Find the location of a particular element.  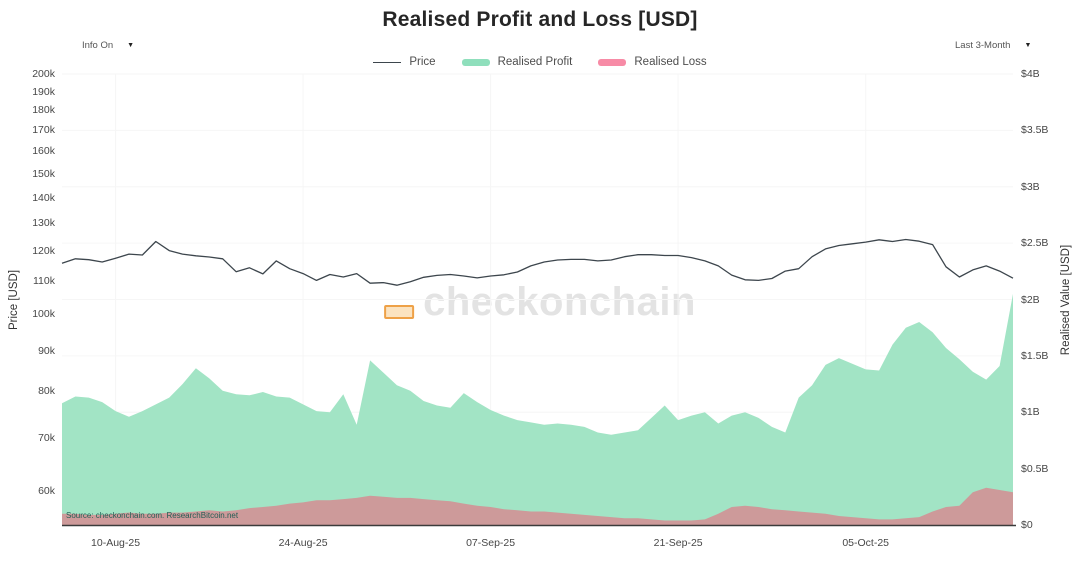

info-toggle-dropdown: Info On ▼ is located at coordinates (108, 45).